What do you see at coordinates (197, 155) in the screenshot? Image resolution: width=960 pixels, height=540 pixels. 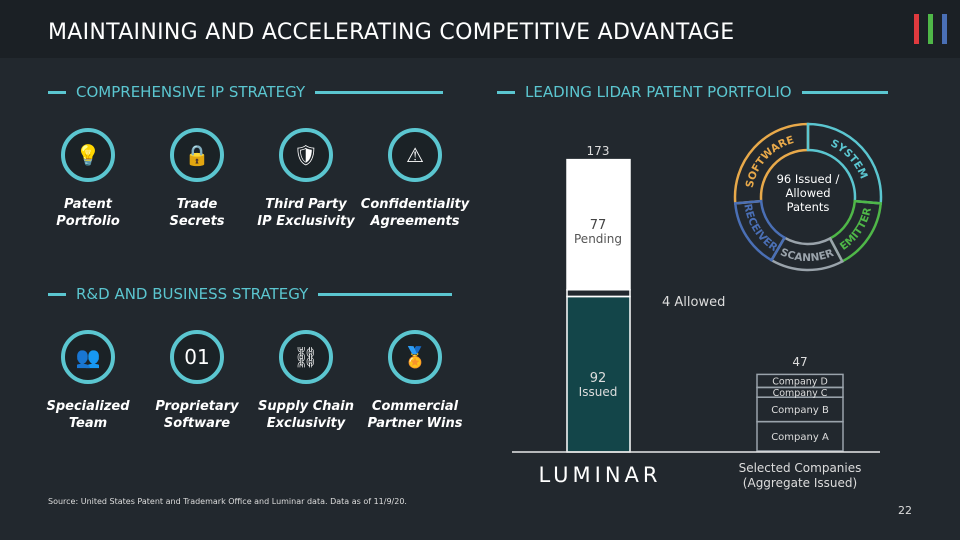 I see `padlock-icon: 🔒` at bounding box center [197, 155].